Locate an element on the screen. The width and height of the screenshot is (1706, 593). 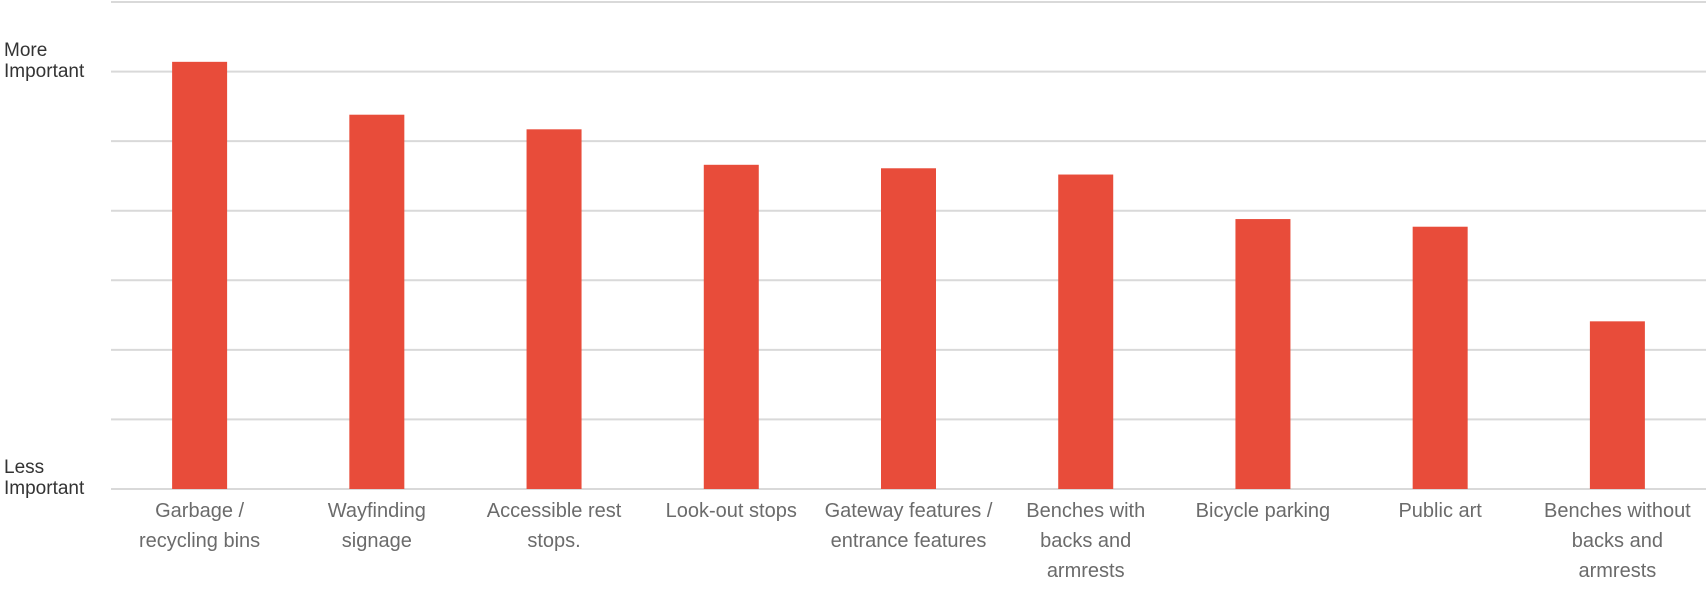
y-tick-label: More Important is located at coordinates (44, 60).